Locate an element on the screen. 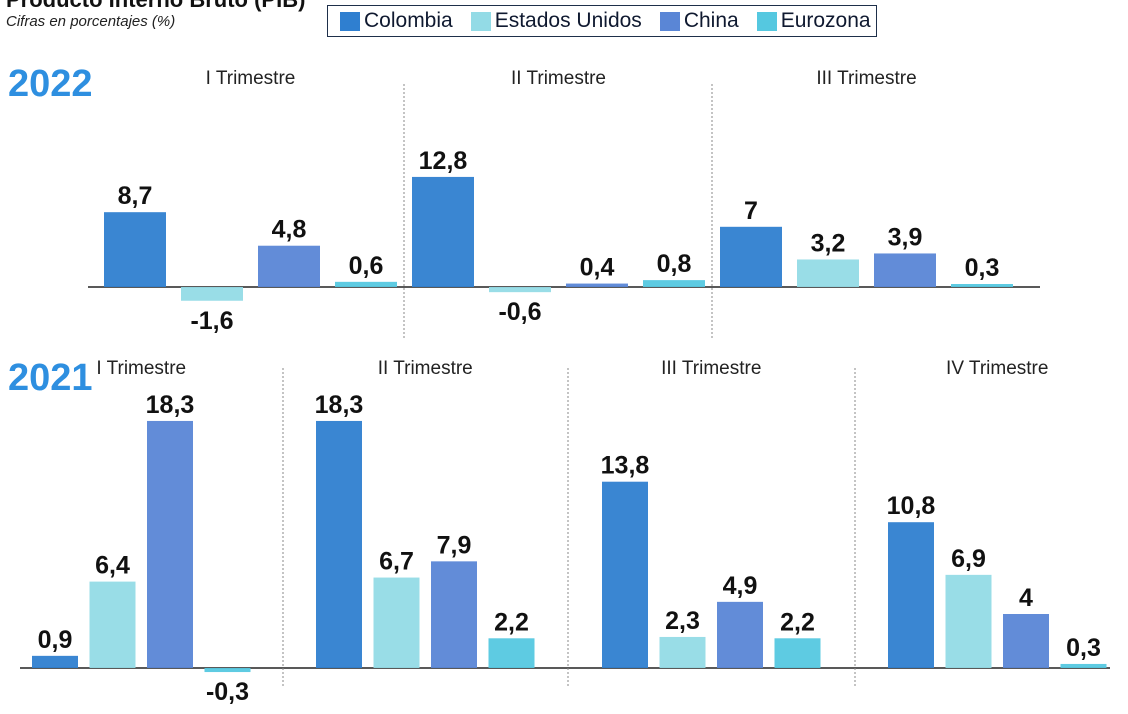 Image resolution: width=1128 pixels, height=714 pixels. quarter-label-2022-iii-trimestre: III Trimestre is located at coordinates (866, 78).